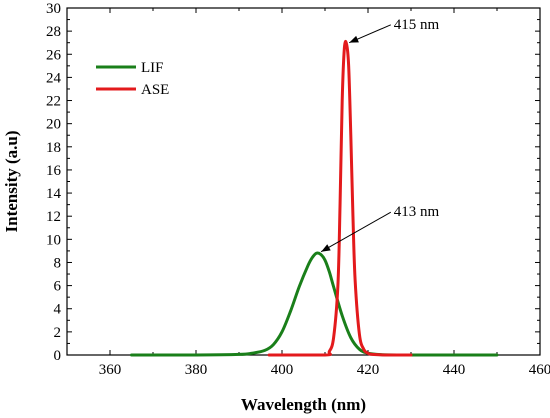 This screenshot has height=418, width=550. Describe the element at coordinates (356, 232) in the screenshot. I see `annotation-arrow` at that location.